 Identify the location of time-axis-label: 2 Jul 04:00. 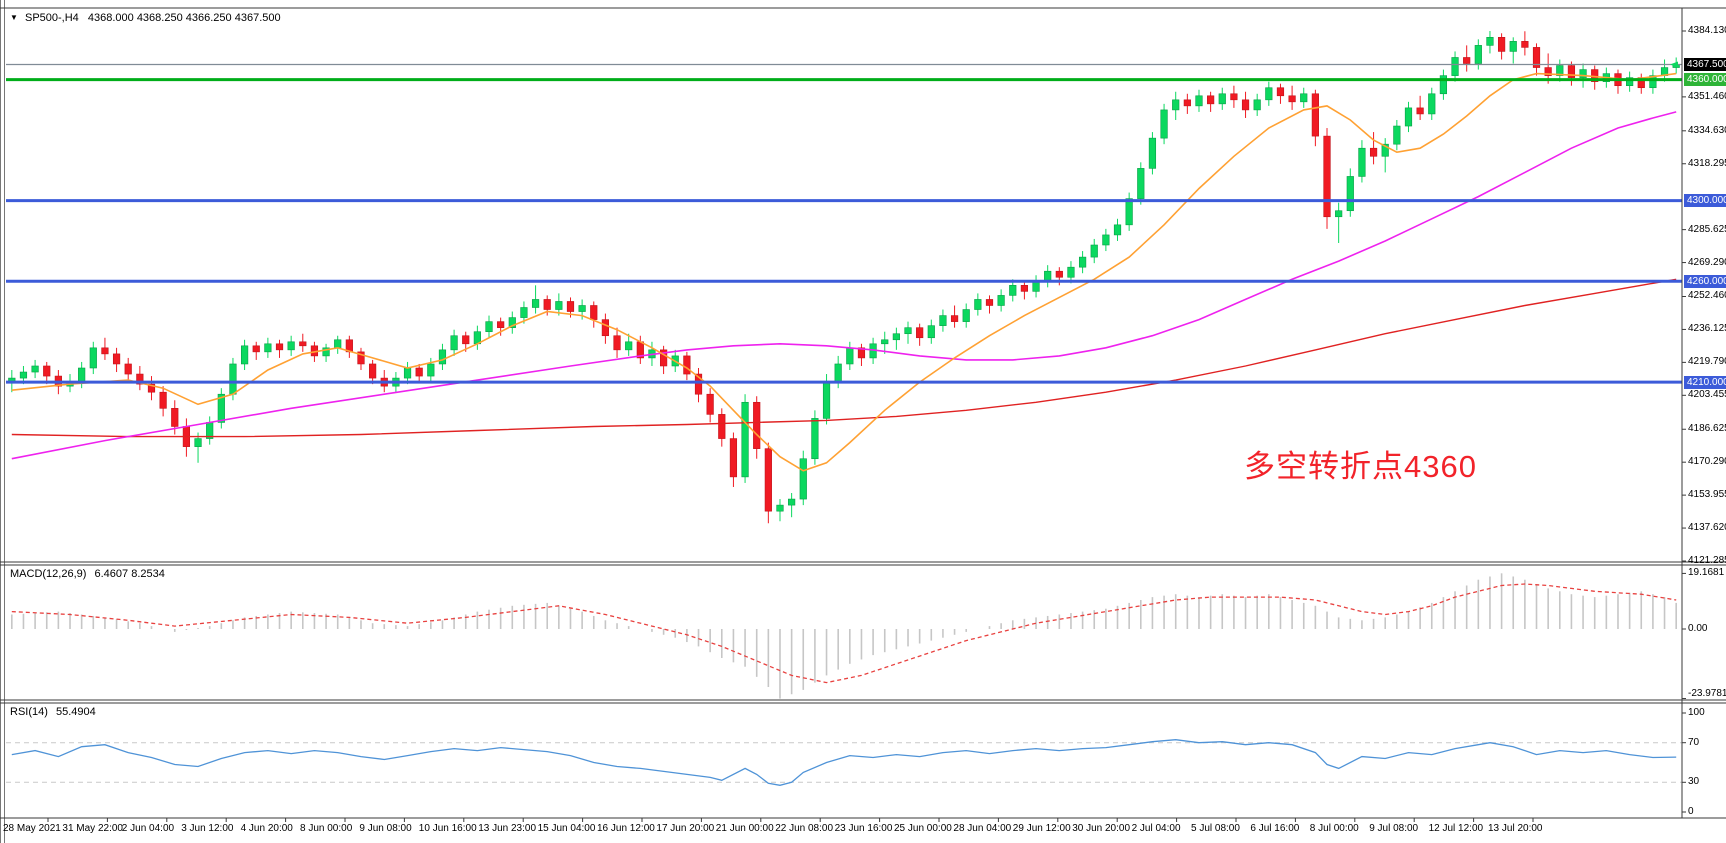
(1156, 828).